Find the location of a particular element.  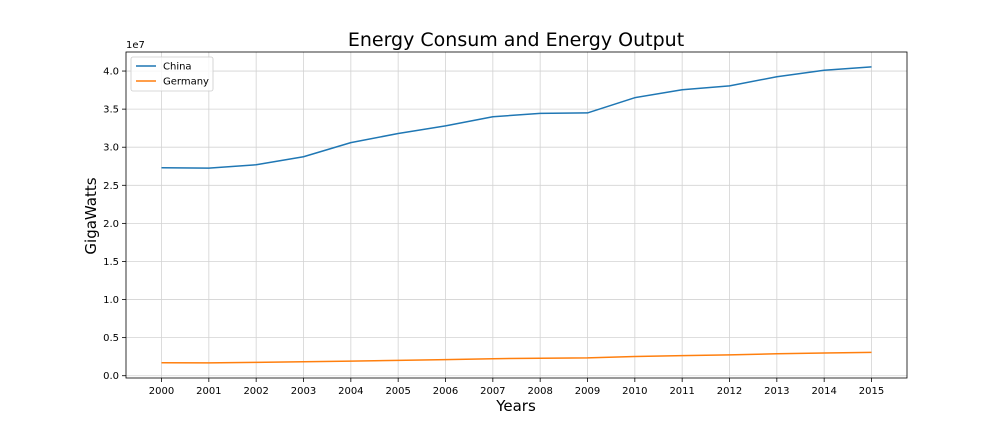

series-line-germany is located at coordinates (516, 357).